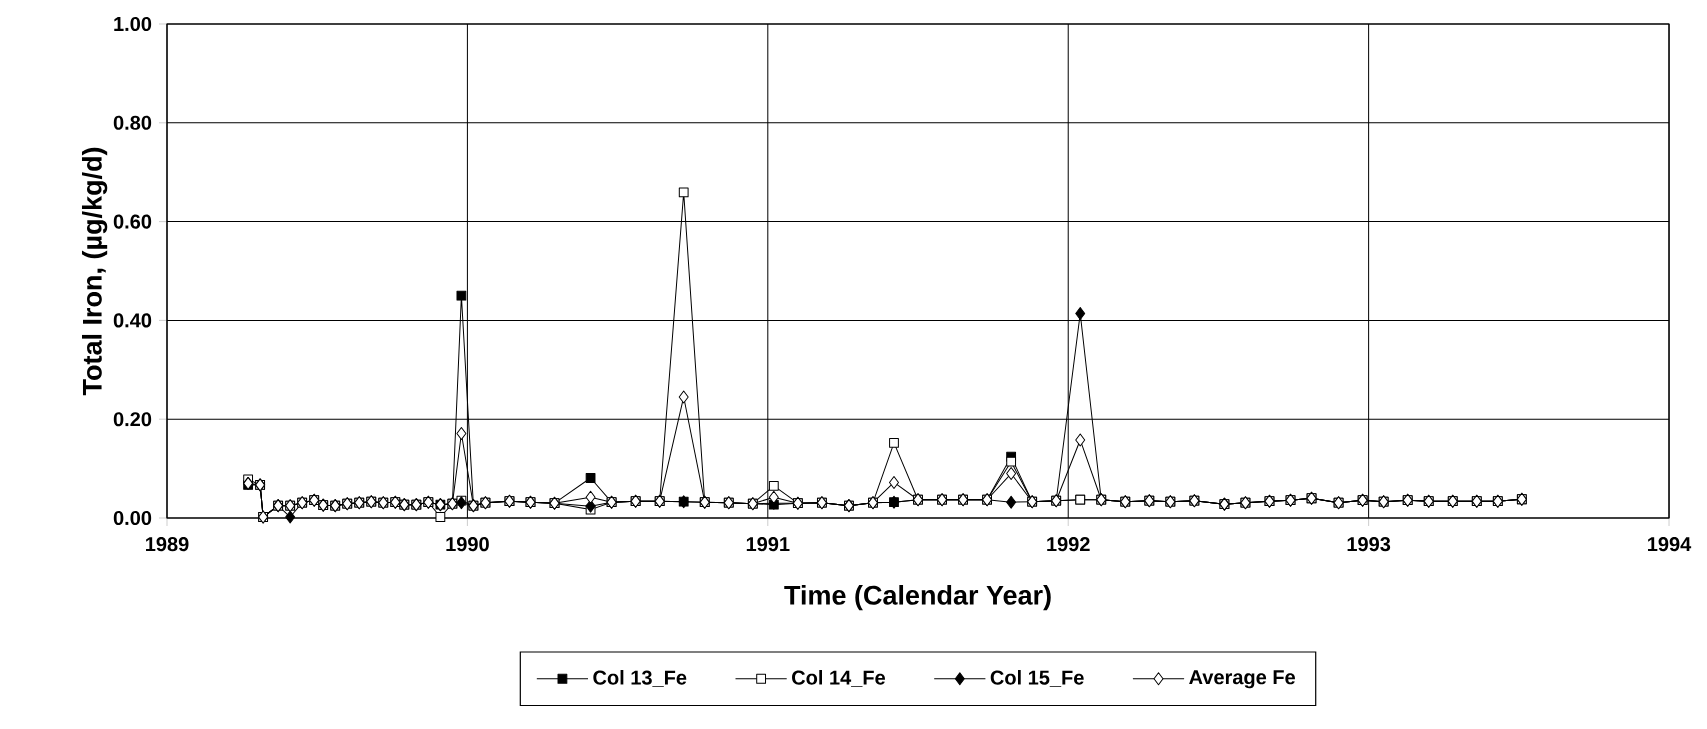 This screenshot has height=729, width=1707. I want to click on y-tick-label: 0.20, so click(132, 419).